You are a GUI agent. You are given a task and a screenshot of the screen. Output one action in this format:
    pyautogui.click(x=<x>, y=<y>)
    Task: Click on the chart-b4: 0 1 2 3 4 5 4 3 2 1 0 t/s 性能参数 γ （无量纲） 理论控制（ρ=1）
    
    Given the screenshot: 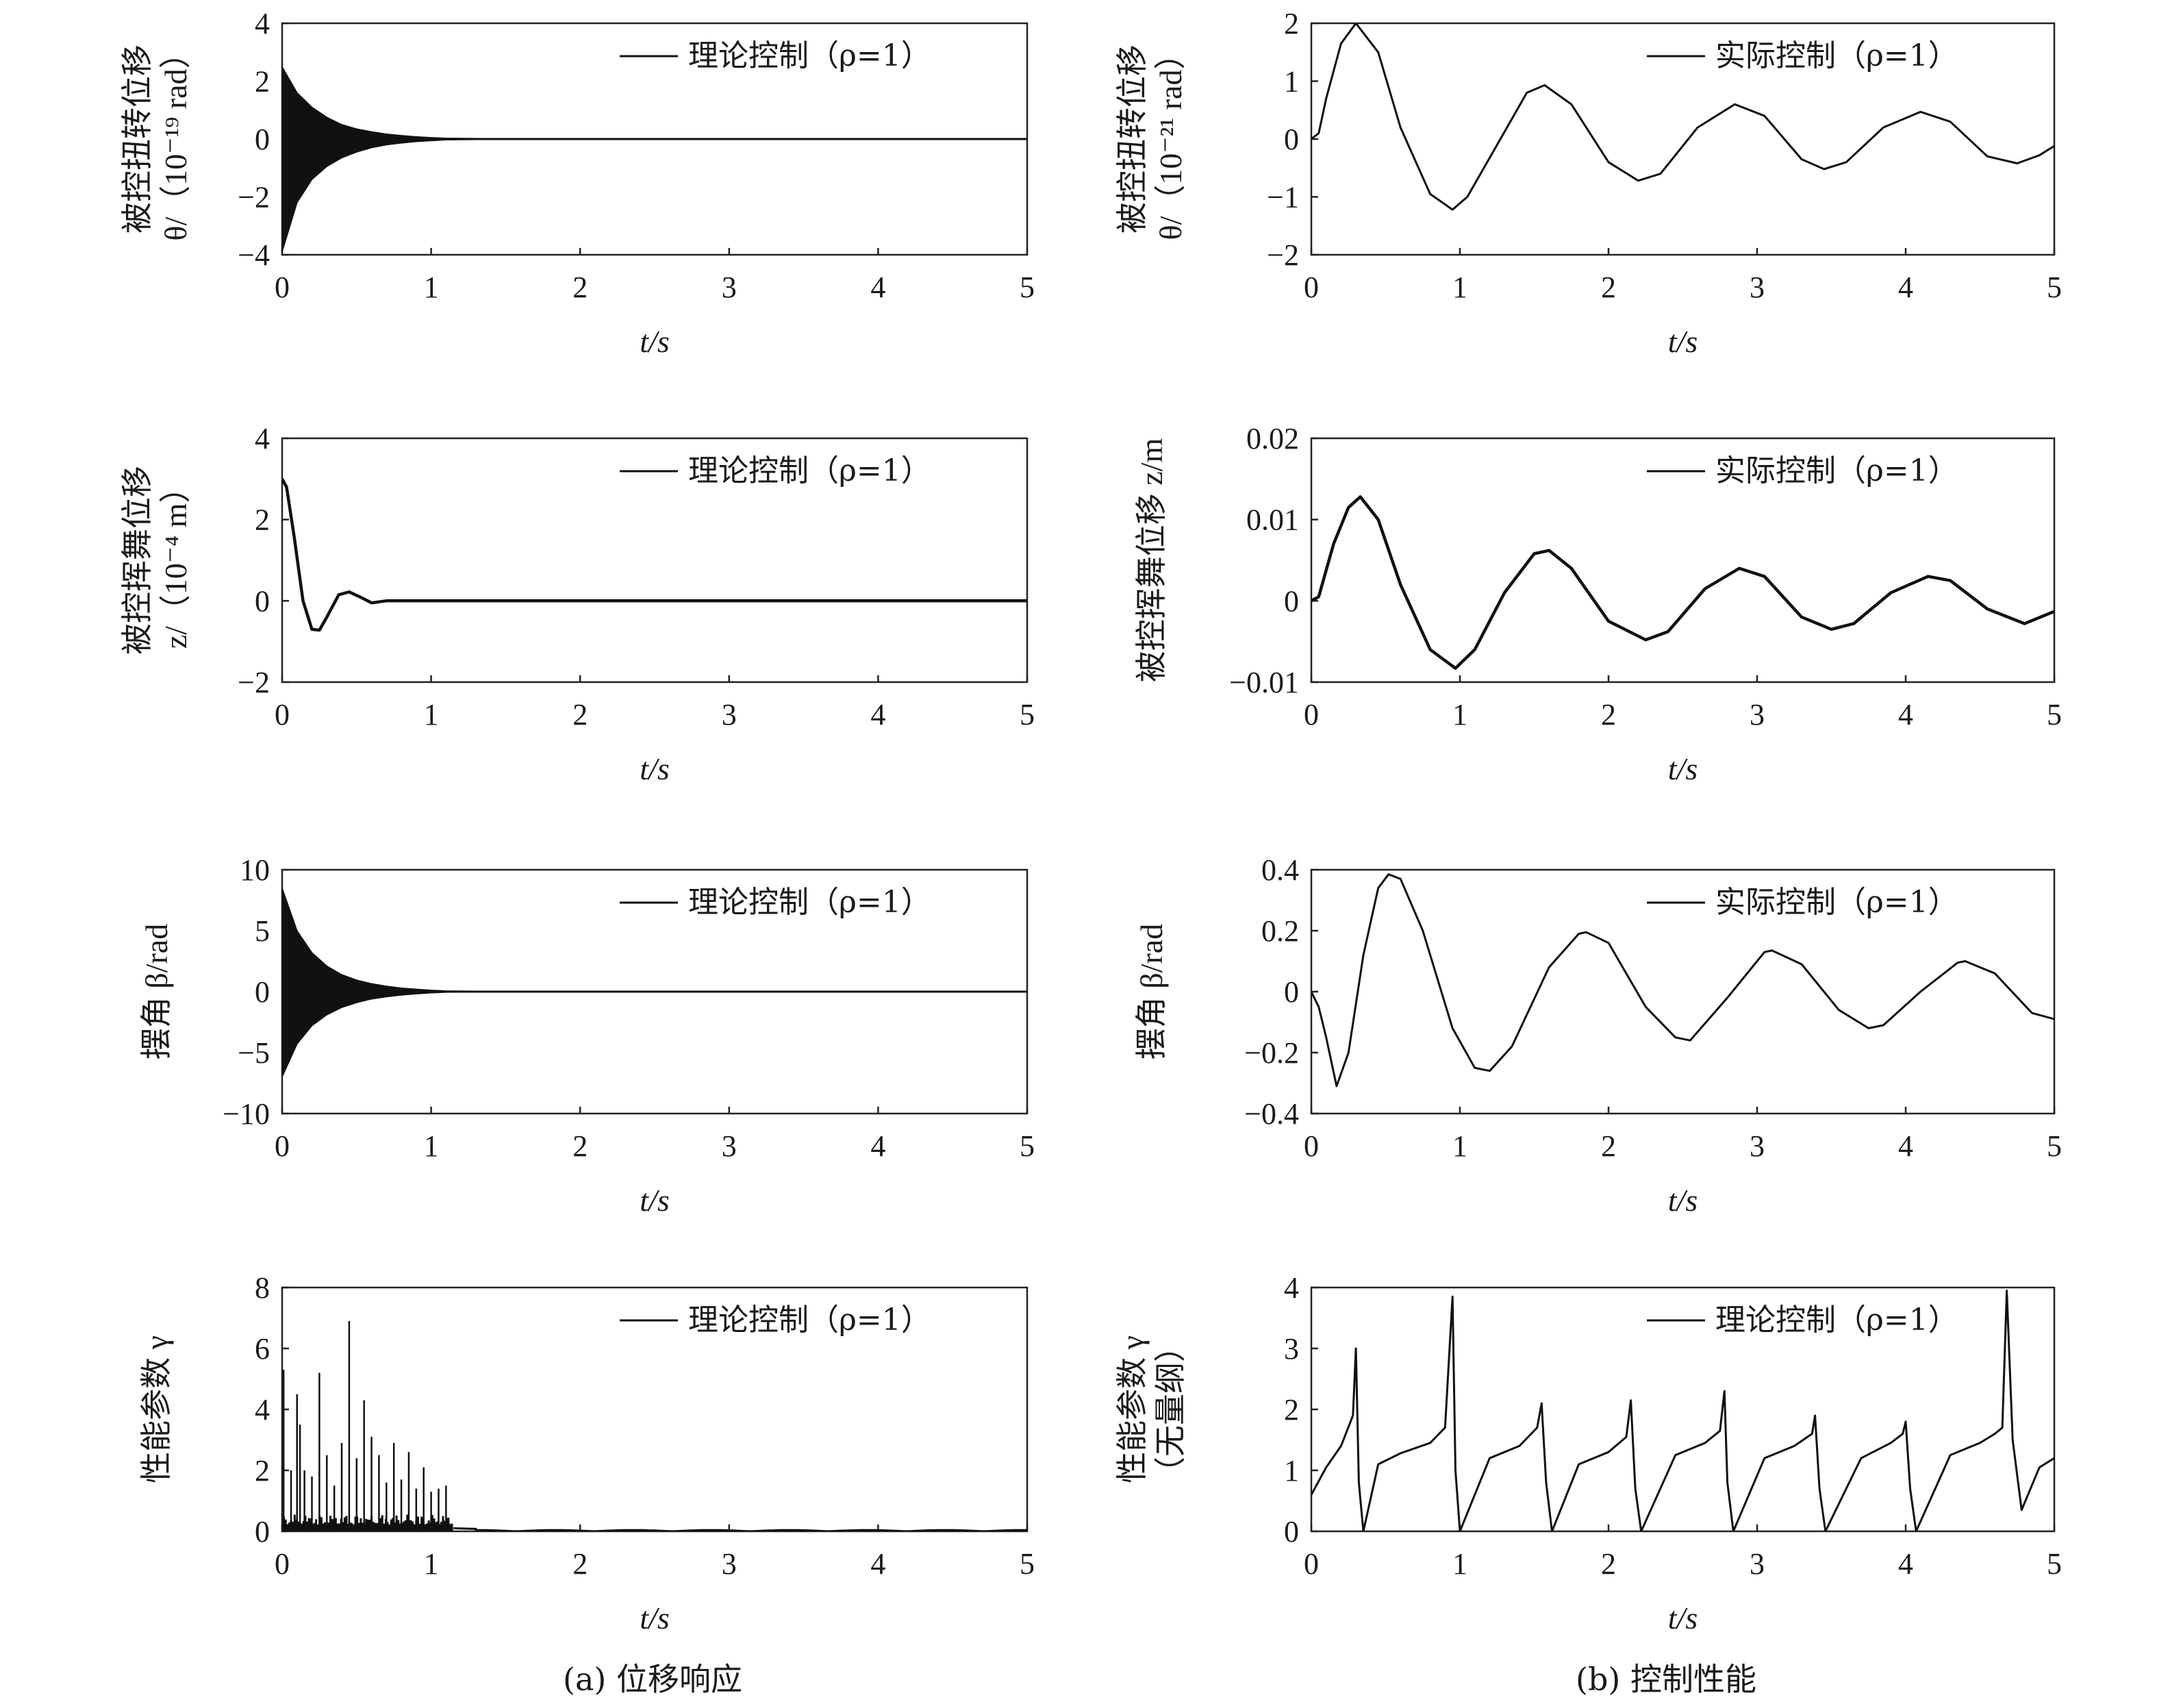 What is the action you would take?
    pyautogui.click(x=1588, y=1453)
    